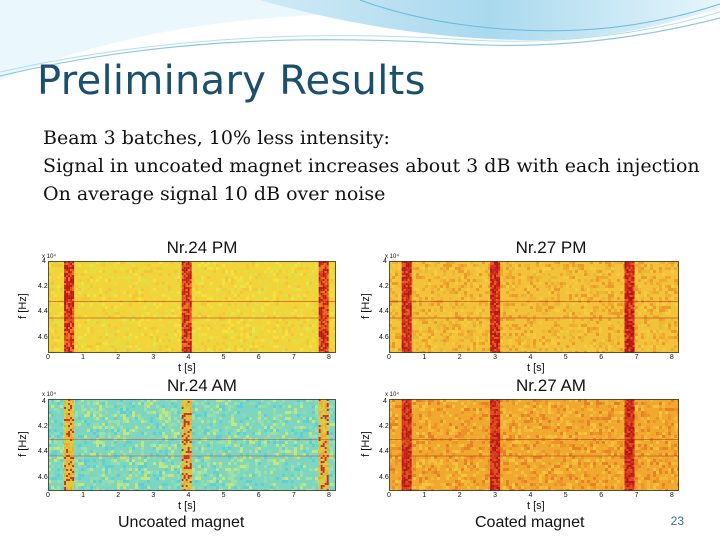 The height and width of the screenshot is (540, 720). I want to click on plot-title: Nr.24 AM, so click(202, 385).